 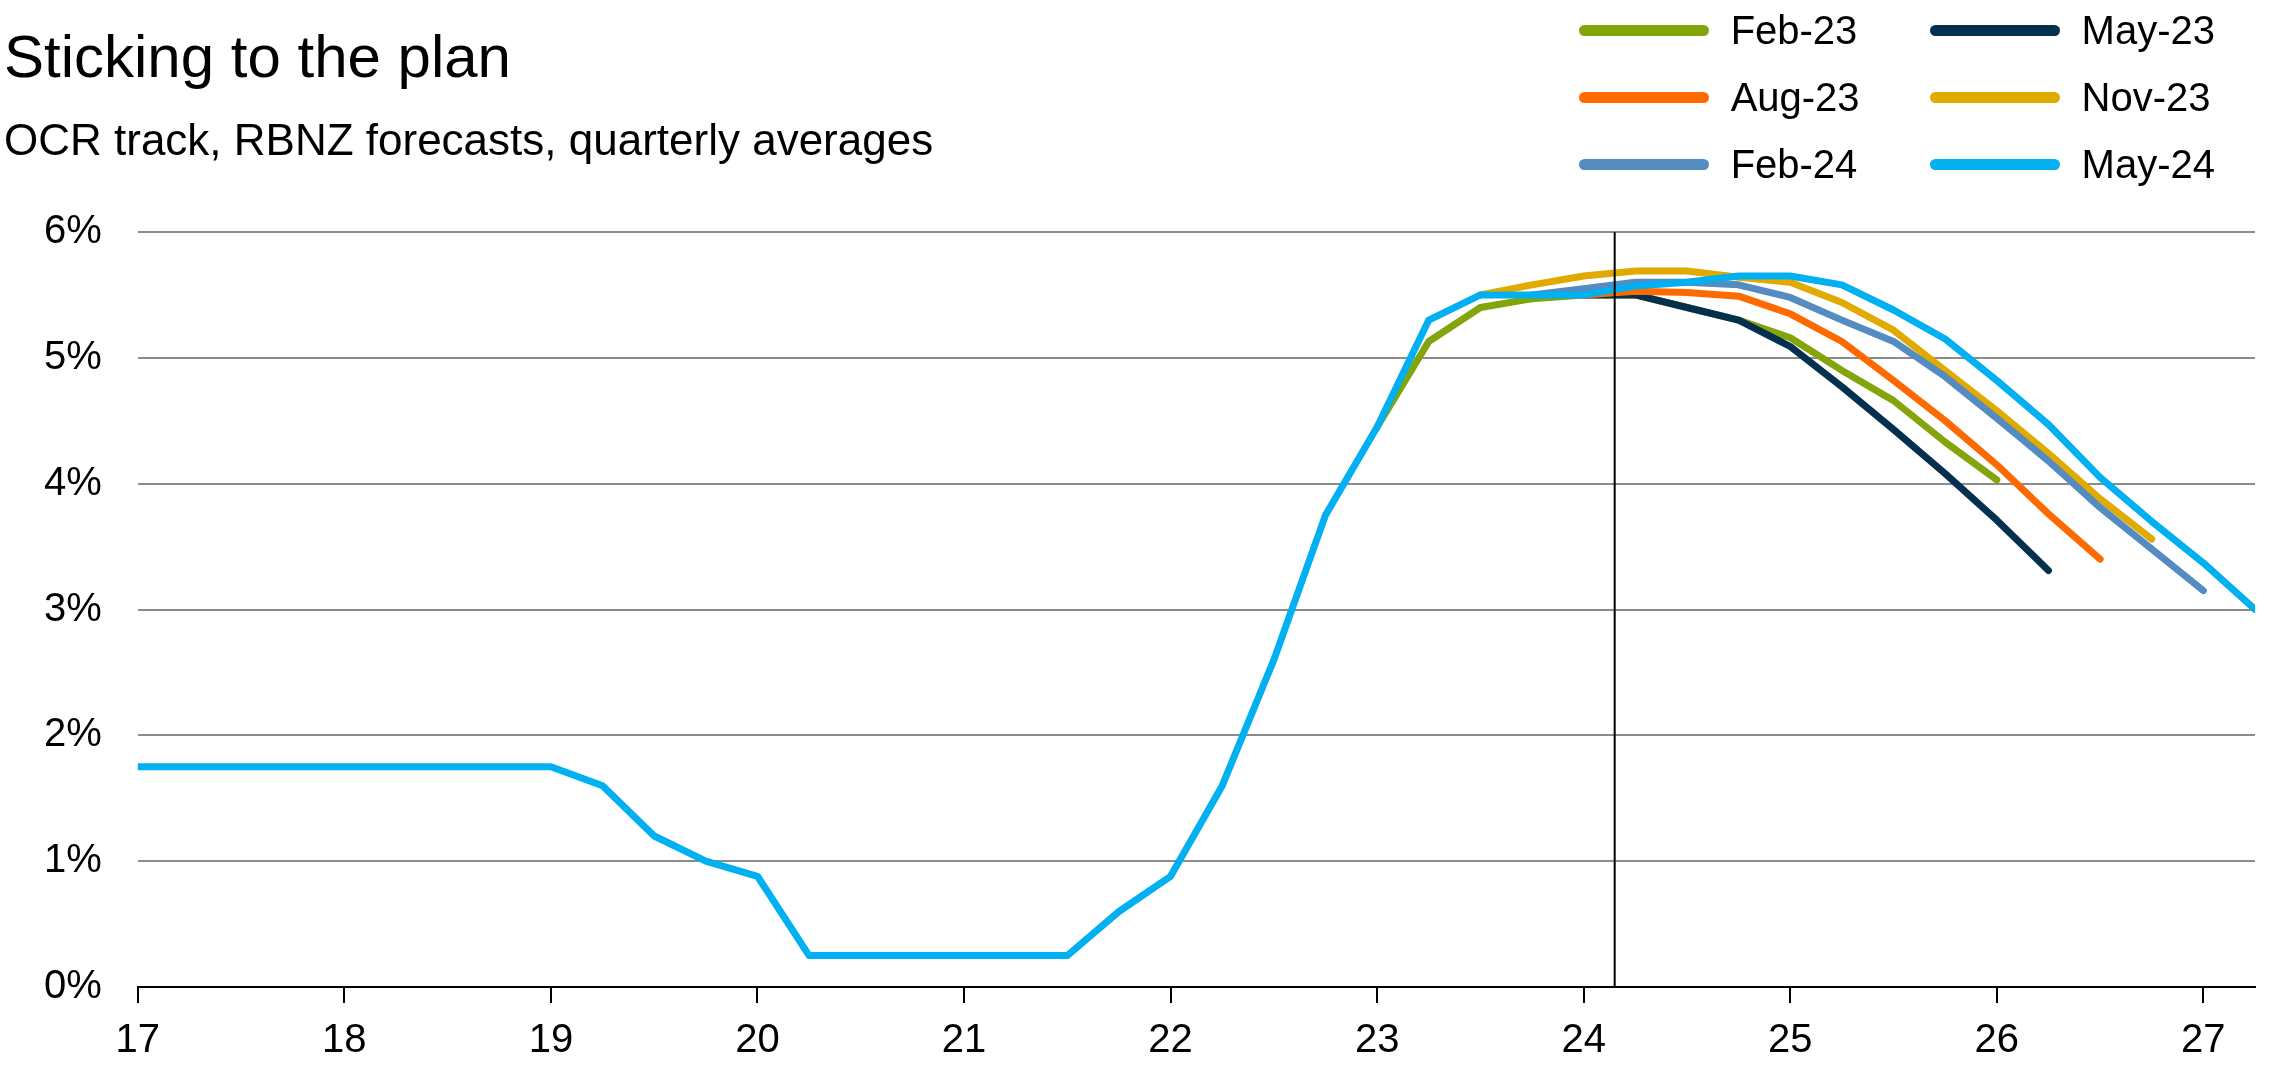 I want to click on x-tick-label: 22, so click(x=1170, y=1038).